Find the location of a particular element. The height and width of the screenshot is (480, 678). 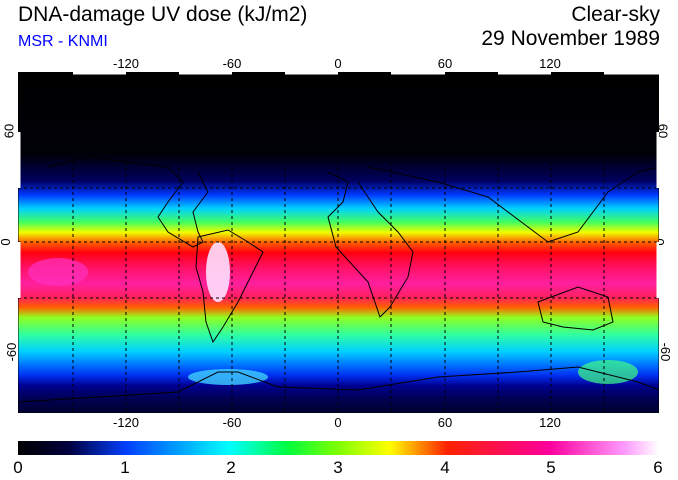

map-source: MSR - KNMI is located at coordinates (63, 41).